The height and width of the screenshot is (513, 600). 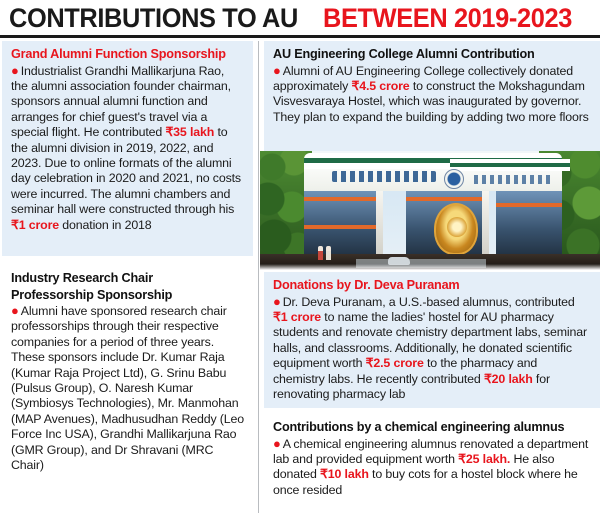 What do you see at coordinates (153, 17) in the screenshot?
I see `headline-main-text: CONTRIBUTIONS TO AU` at bounding box center [153, 17].